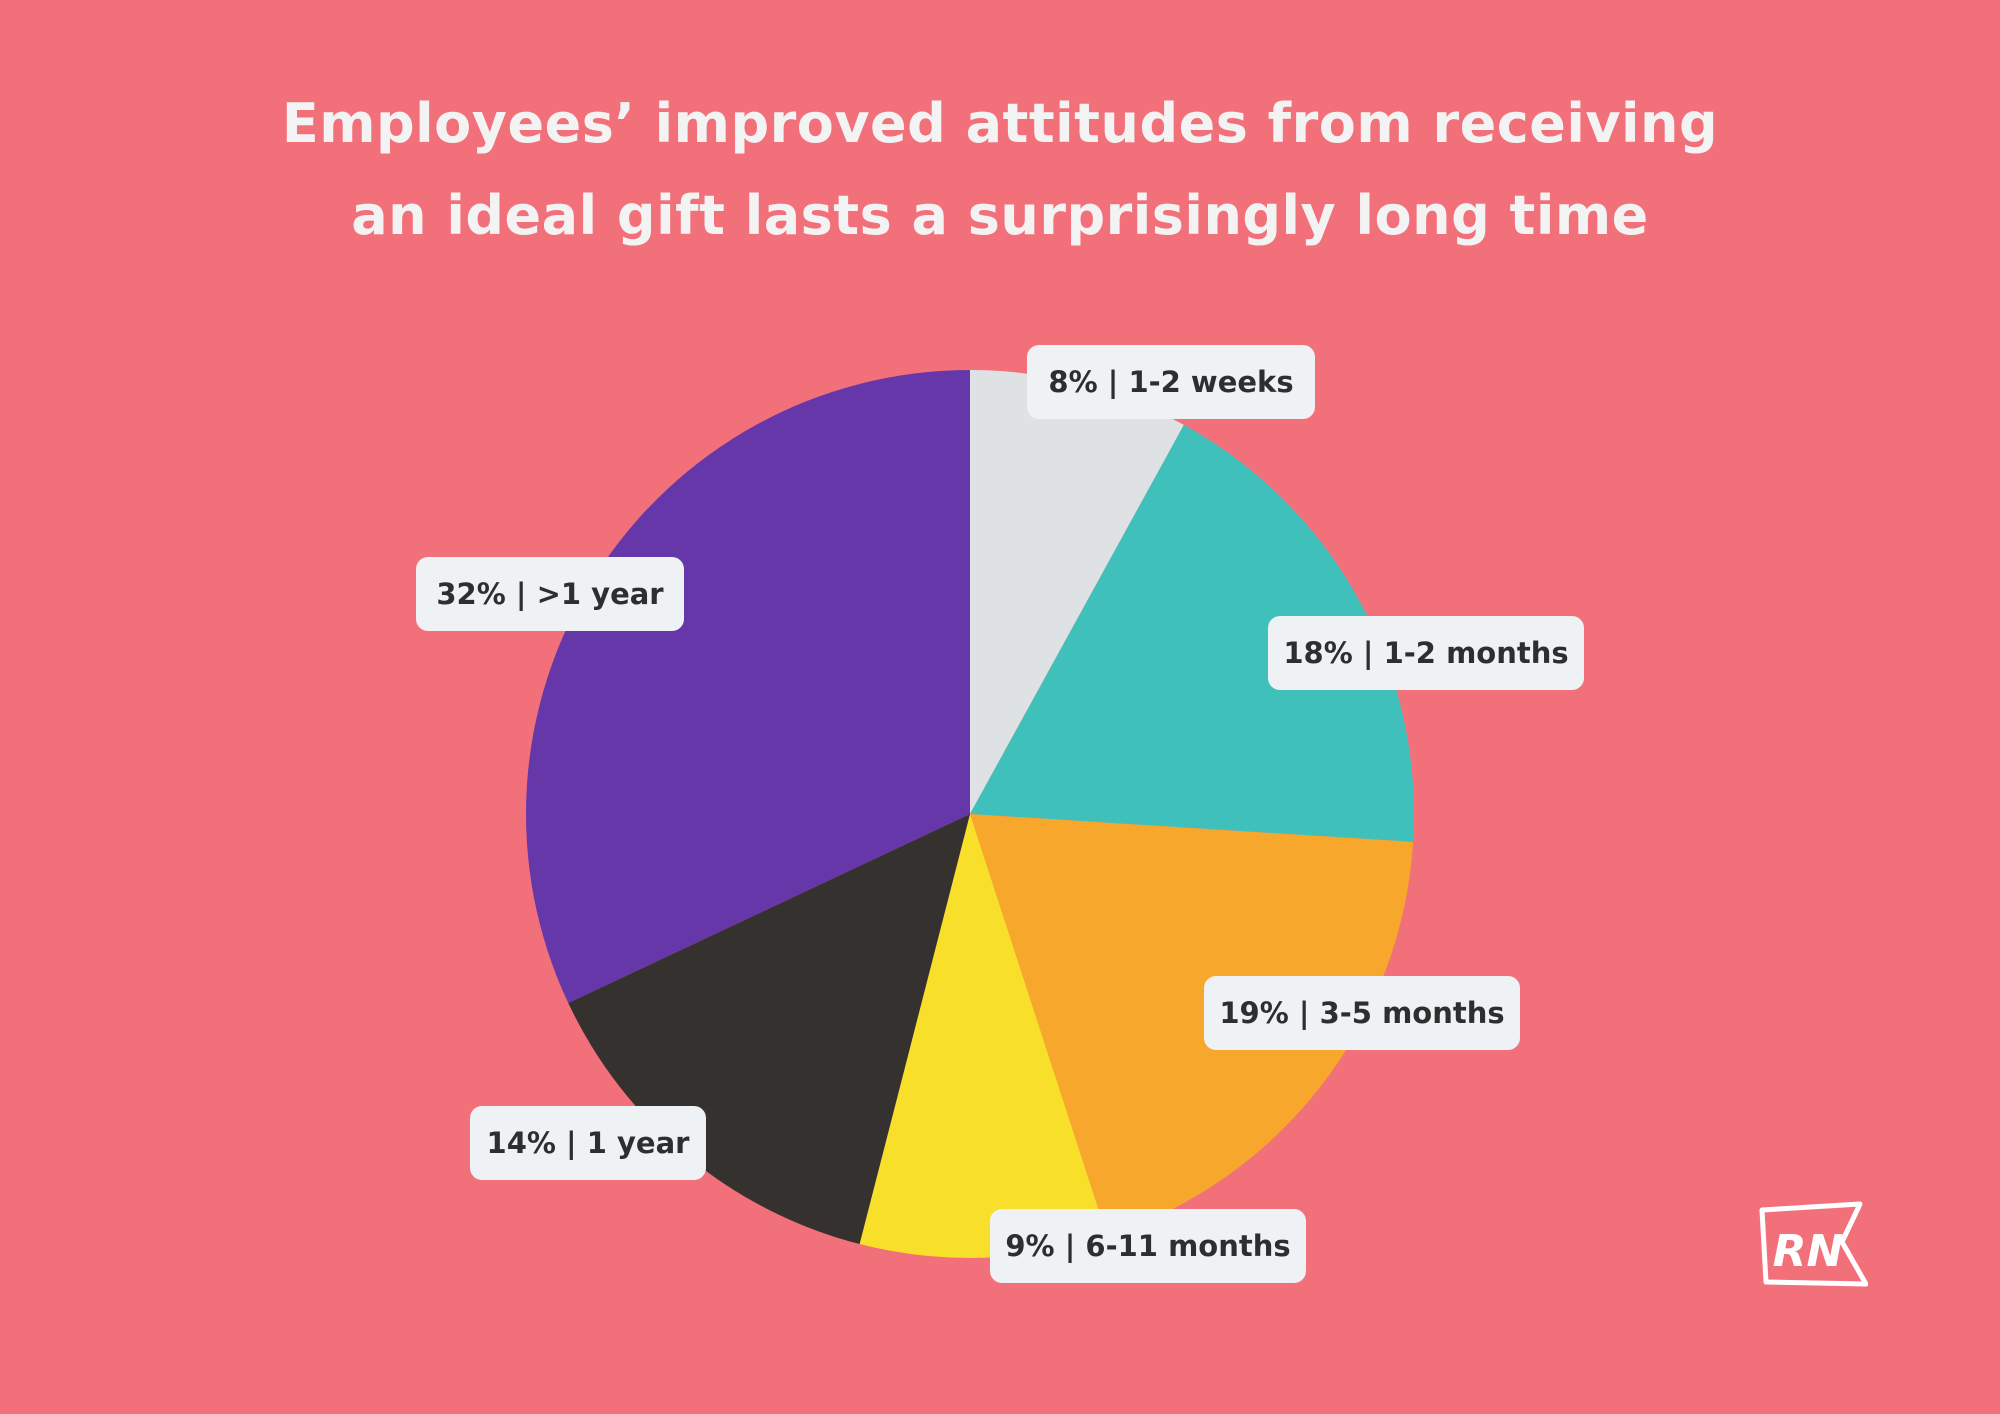 This screenshot has width=2000, height=1414. I want to click on pie-slice-6-11-months, so click(983, 1036).